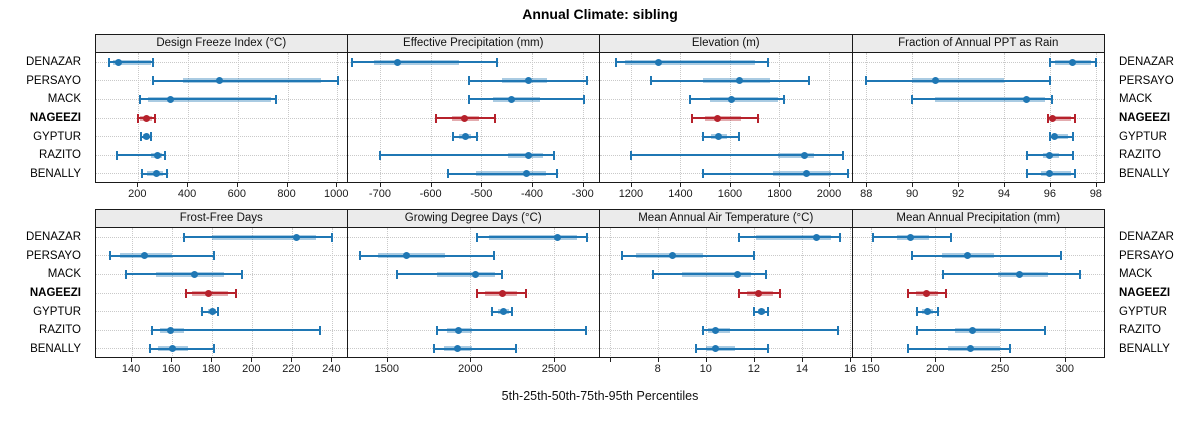  I want to click on axis-tick-label: 150, so click(870, 369).